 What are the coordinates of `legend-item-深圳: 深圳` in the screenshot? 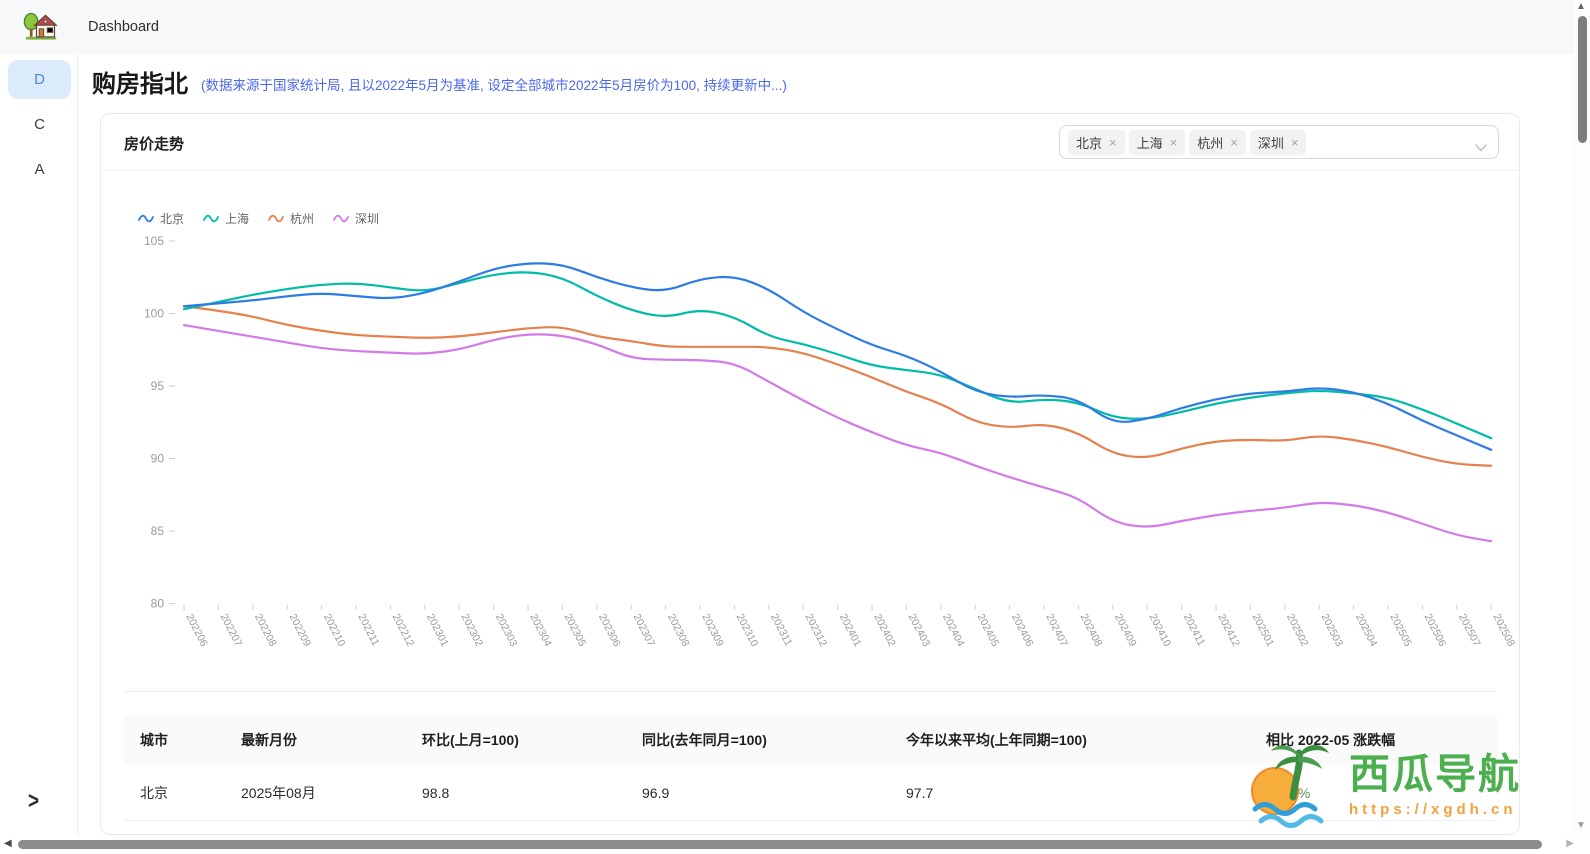 It's located at (356, 218).